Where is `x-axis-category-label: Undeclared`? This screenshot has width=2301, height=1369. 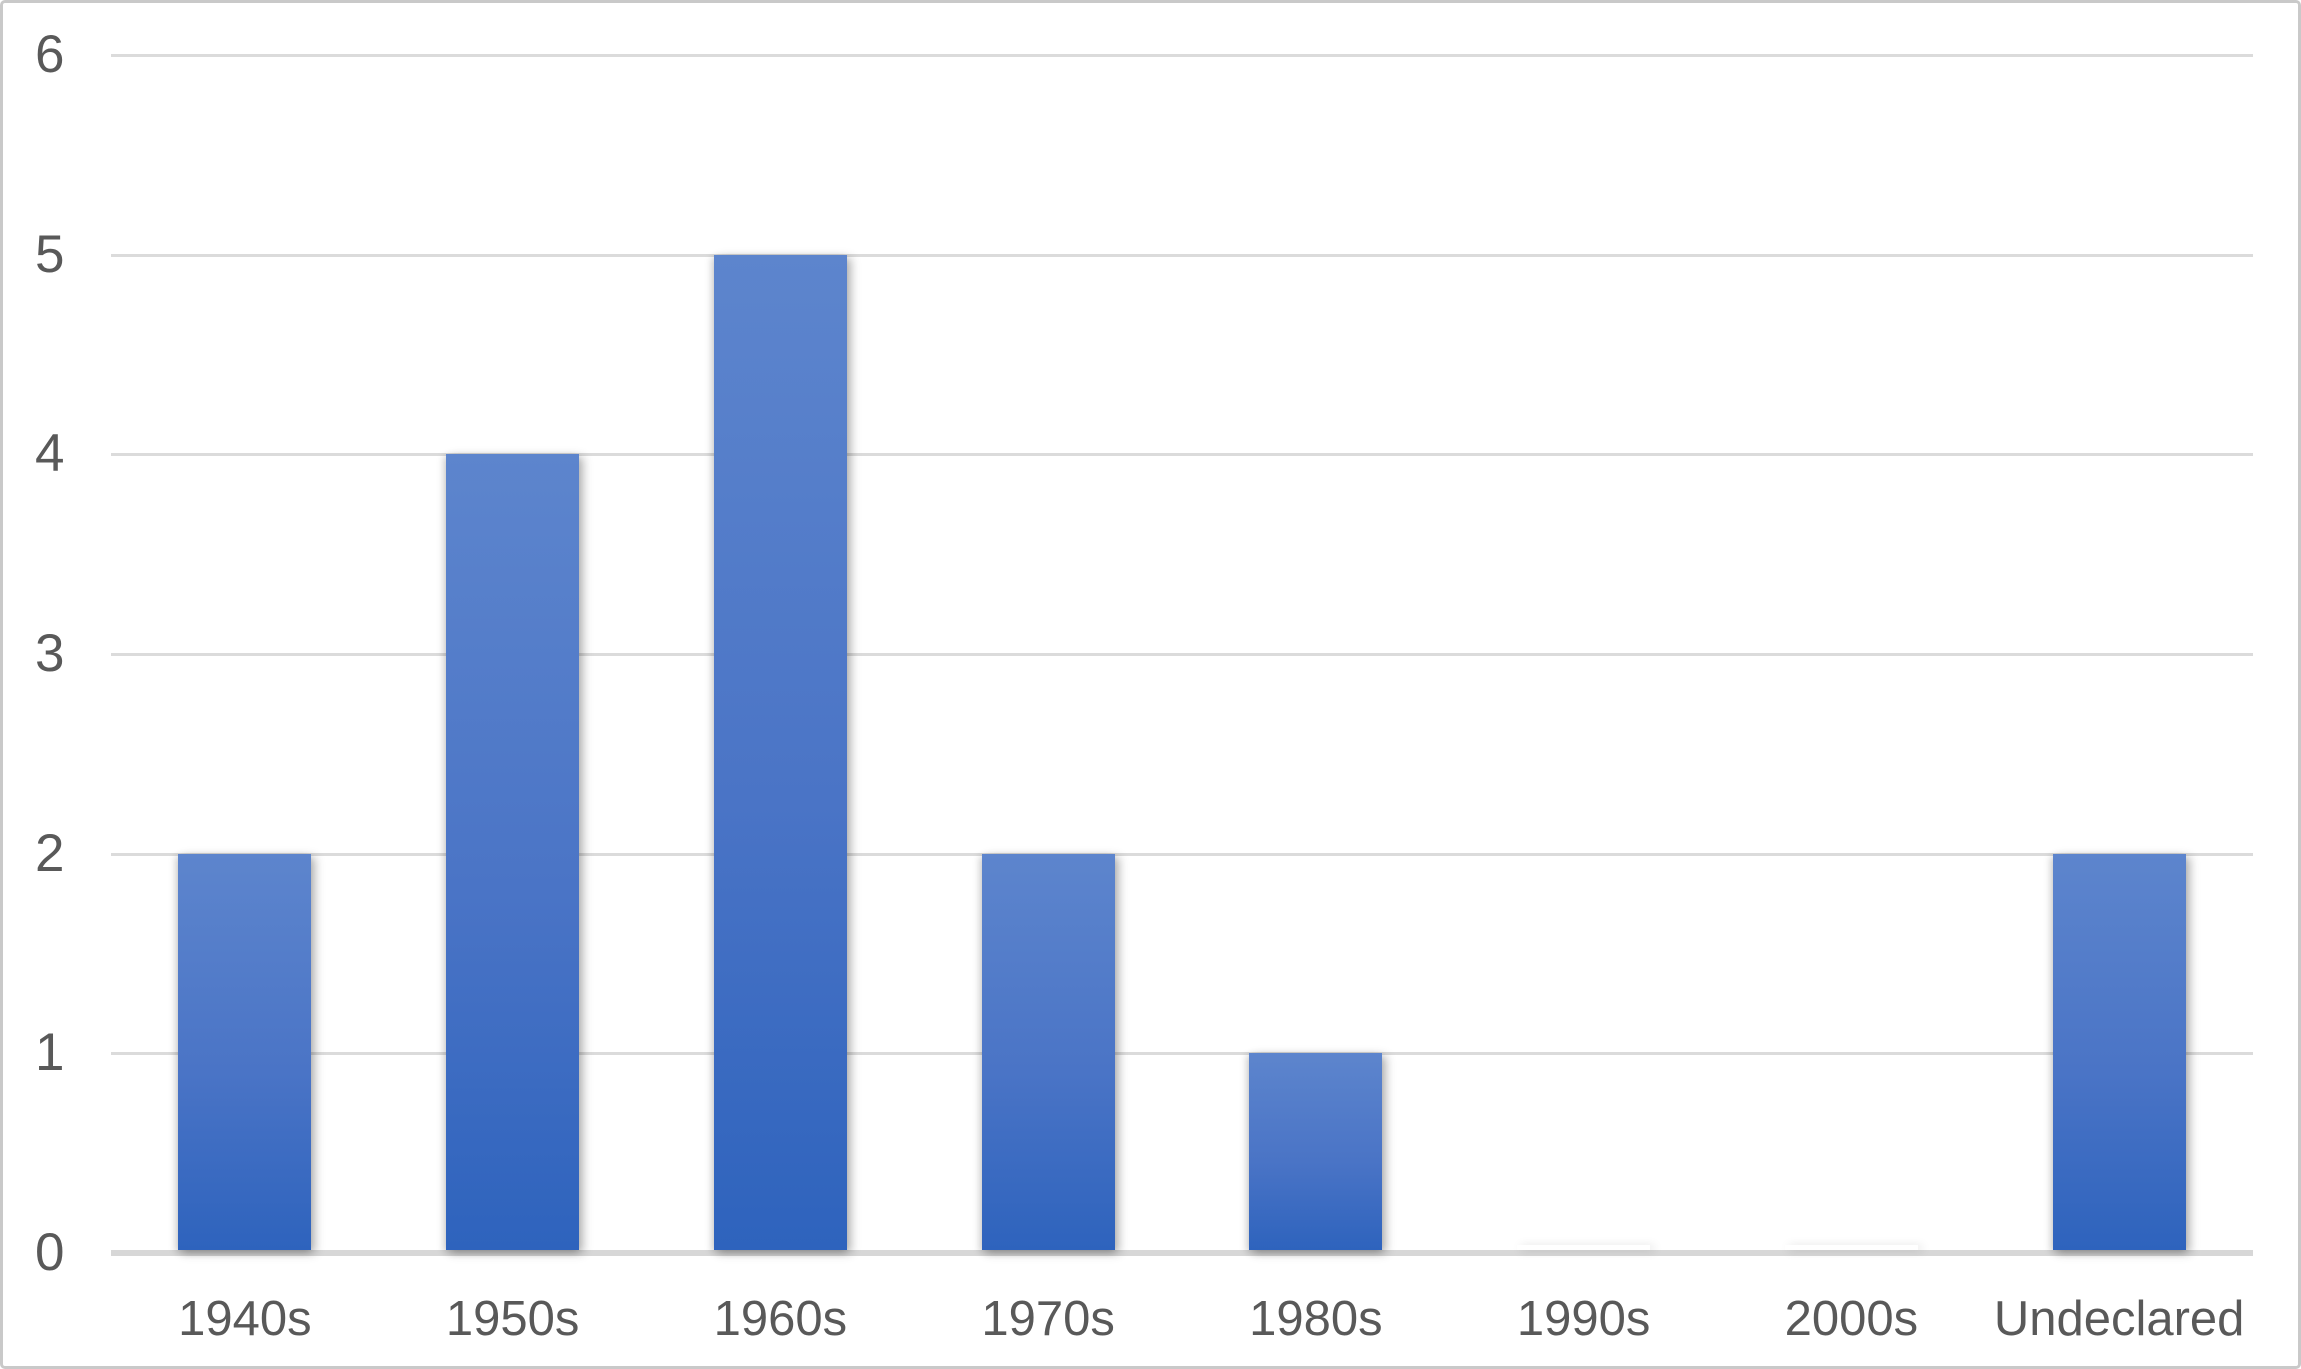 x-axis-category-label: Undeclared is located at coordinates (2119, 1319).